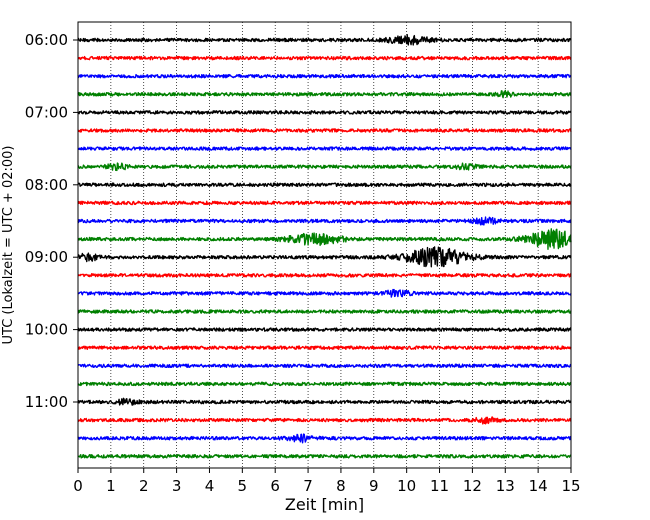 This screenshot has height=520, width=650. I want to click on y-tick-label: 11:00, so click(46, 402).